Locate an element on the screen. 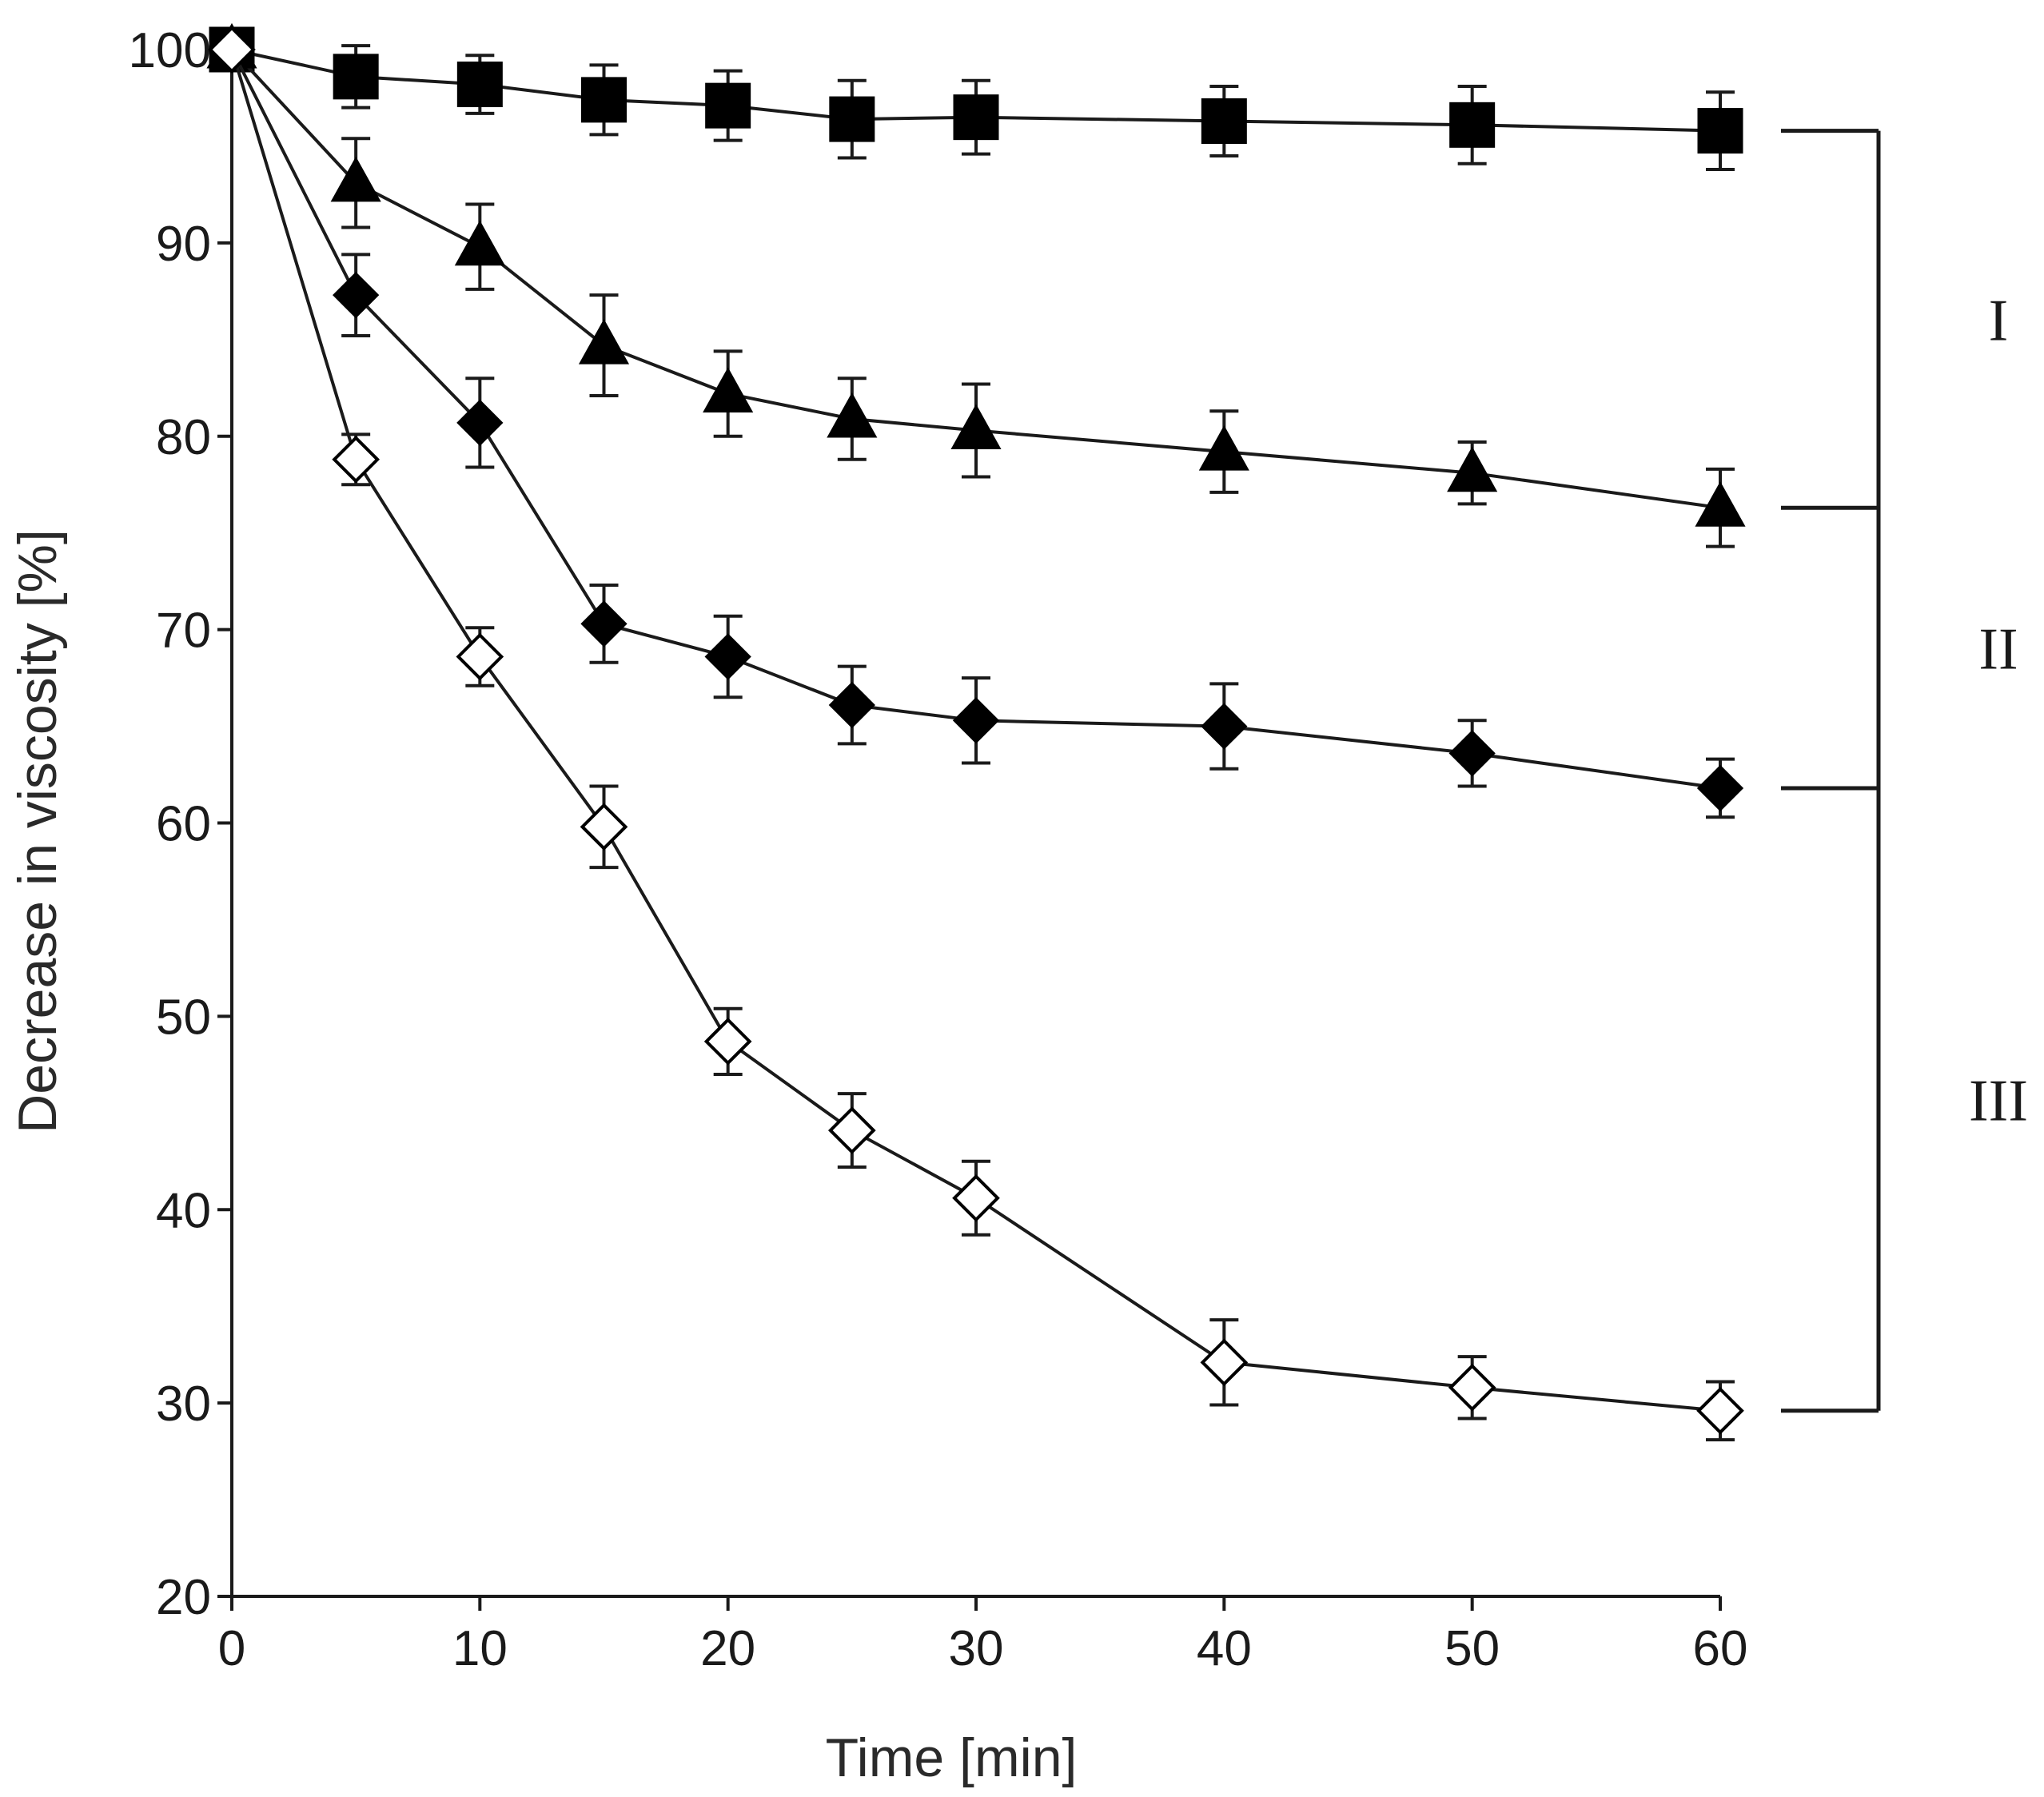 The width and height of the screenshot is (2044, 1797). x-tick-label-40: 40 is located at coordinates (1224, 1648).